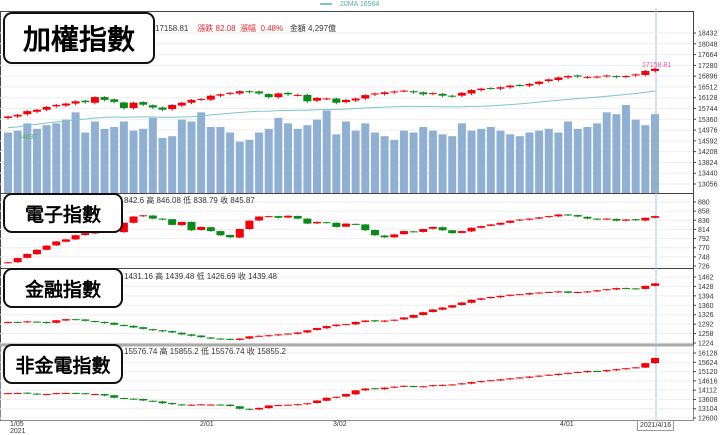 The image size is (720, 435). I want to click on y-tick-label: 792, so click(704, 239).